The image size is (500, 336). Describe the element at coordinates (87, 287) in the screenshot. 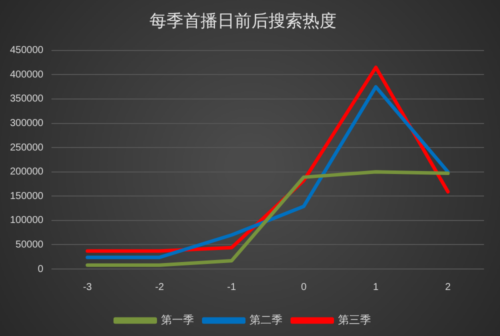

I see `x-tick-label: -3` at that location.